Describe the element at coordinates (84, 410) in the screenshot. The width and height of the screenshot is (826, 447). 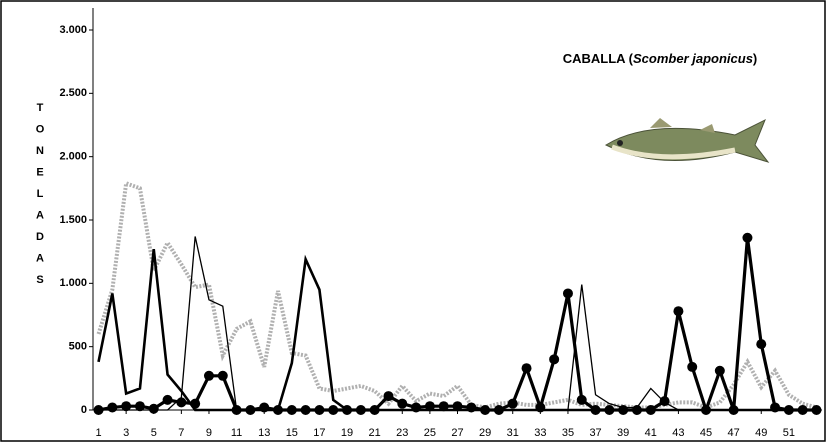
I see `y-tick-label: 0` at that location.